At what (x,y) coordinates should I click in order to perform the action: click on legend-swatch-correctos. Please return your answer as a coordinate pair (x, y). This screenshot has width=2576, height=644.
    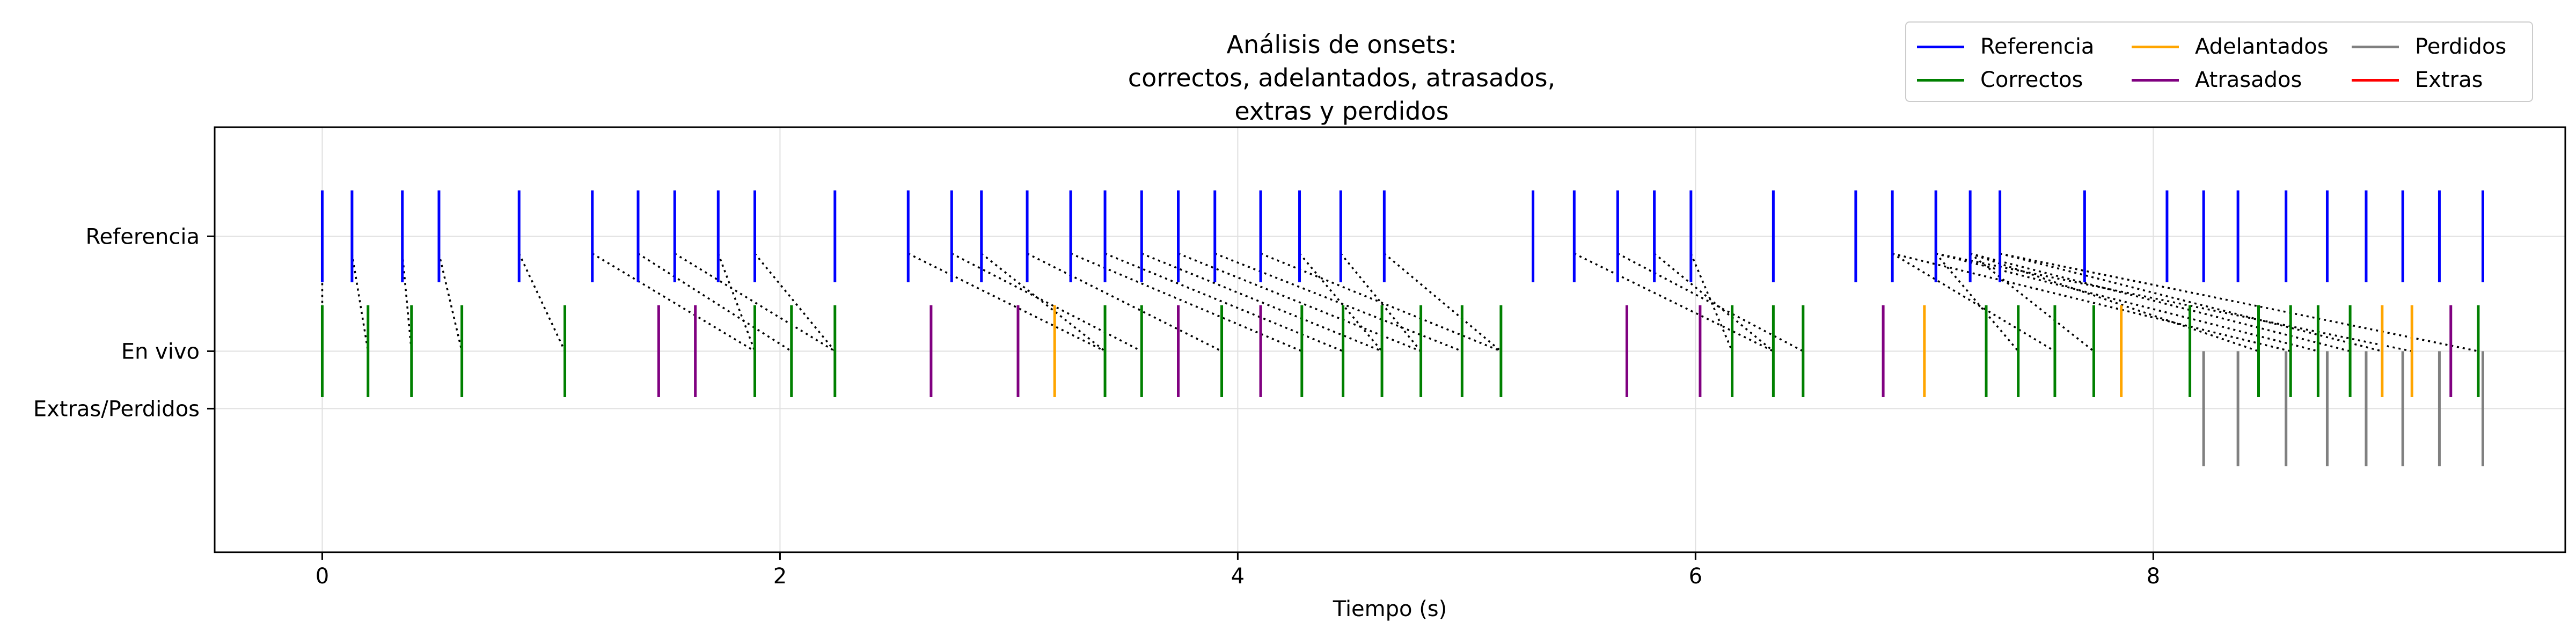
    Looking at the image, I should click on (1940, 80).